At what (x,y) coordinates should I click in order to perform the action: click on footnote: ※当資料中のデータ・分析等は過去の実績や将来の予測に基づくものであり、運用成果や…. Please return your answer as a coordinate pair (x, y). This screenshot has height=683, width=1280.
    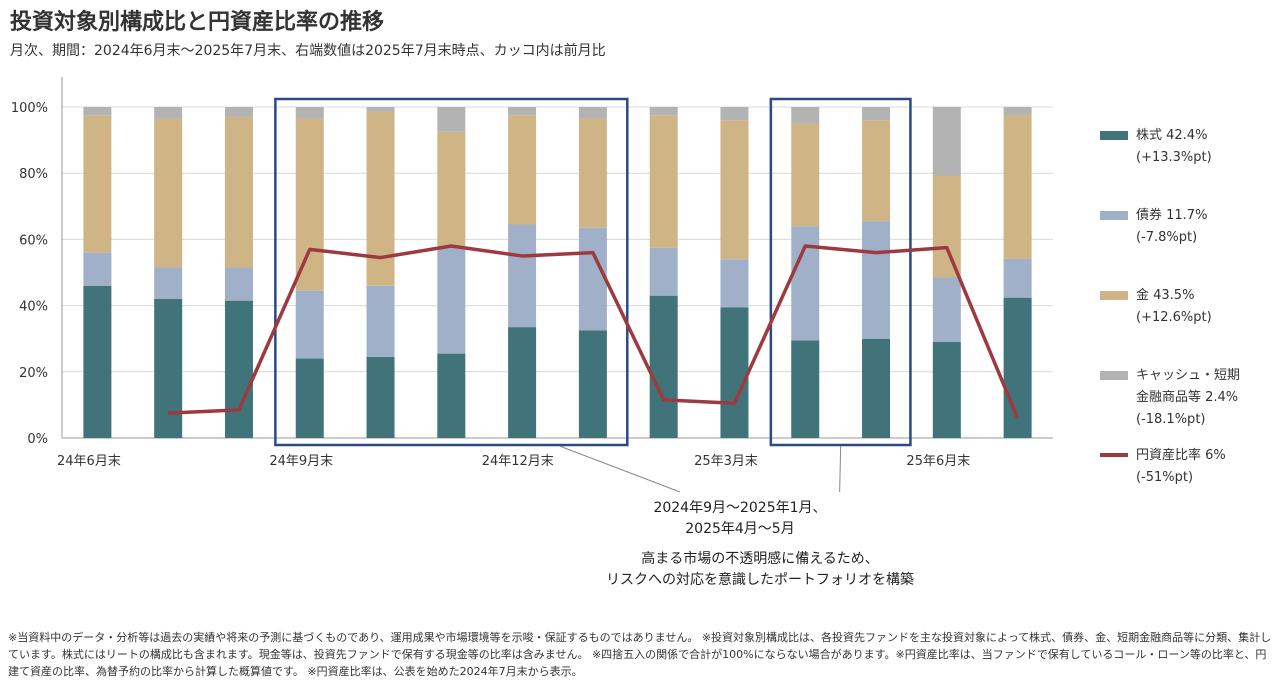
    Looking at the image, I should click on (640, 654).